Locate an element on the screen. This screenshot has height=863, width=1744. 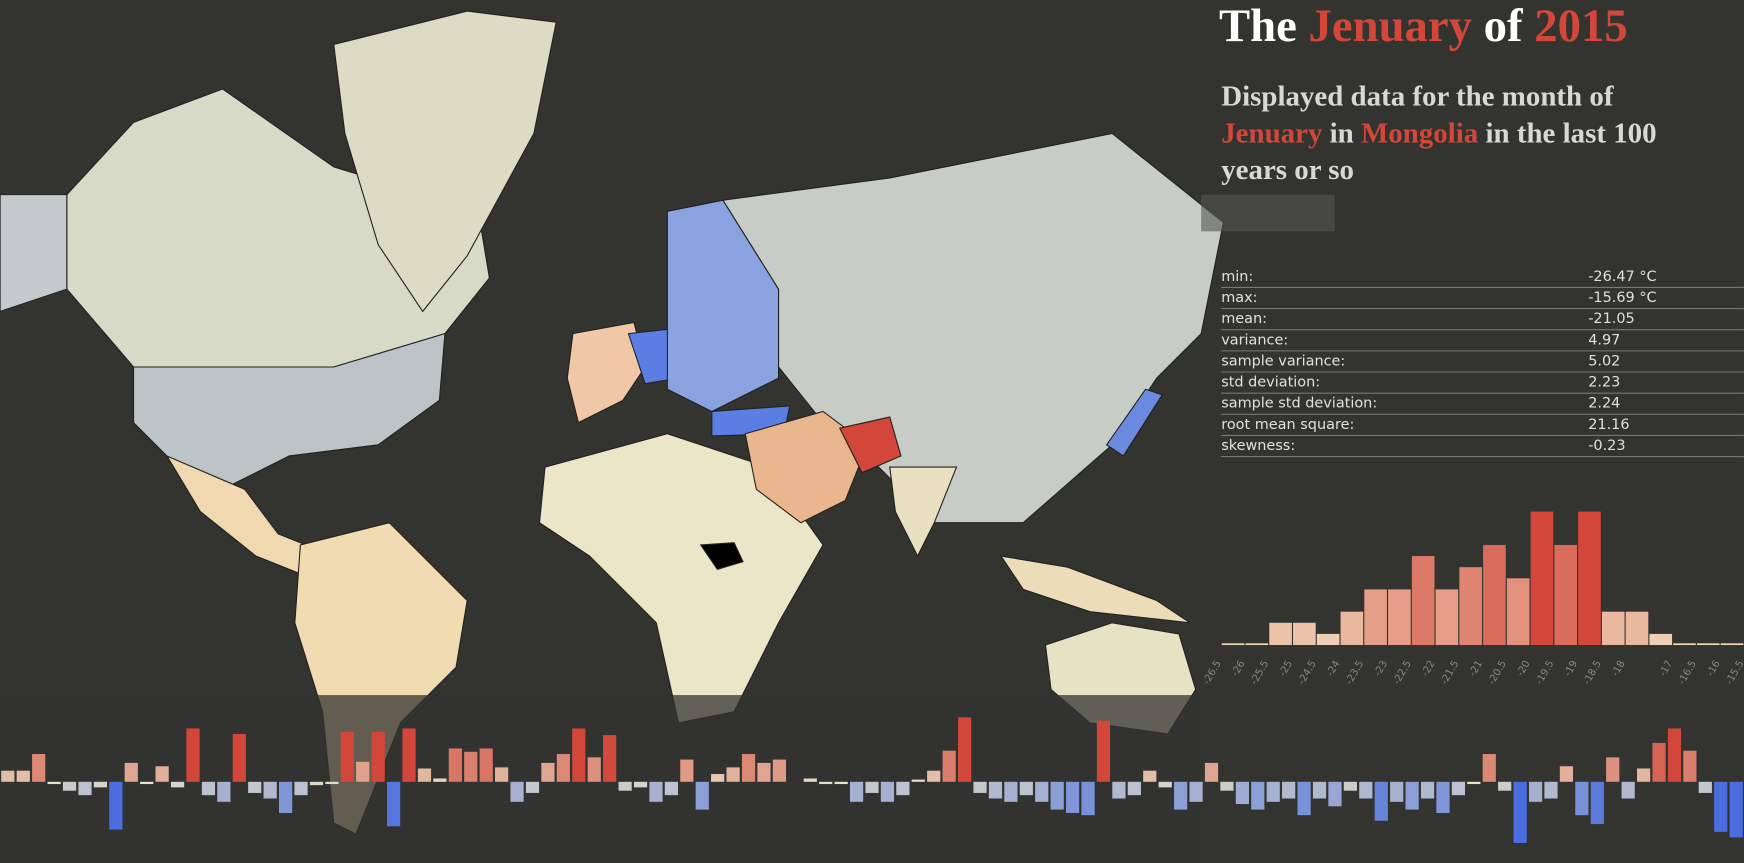
title-month: Jenuary is located at coordinates (1390, 27).